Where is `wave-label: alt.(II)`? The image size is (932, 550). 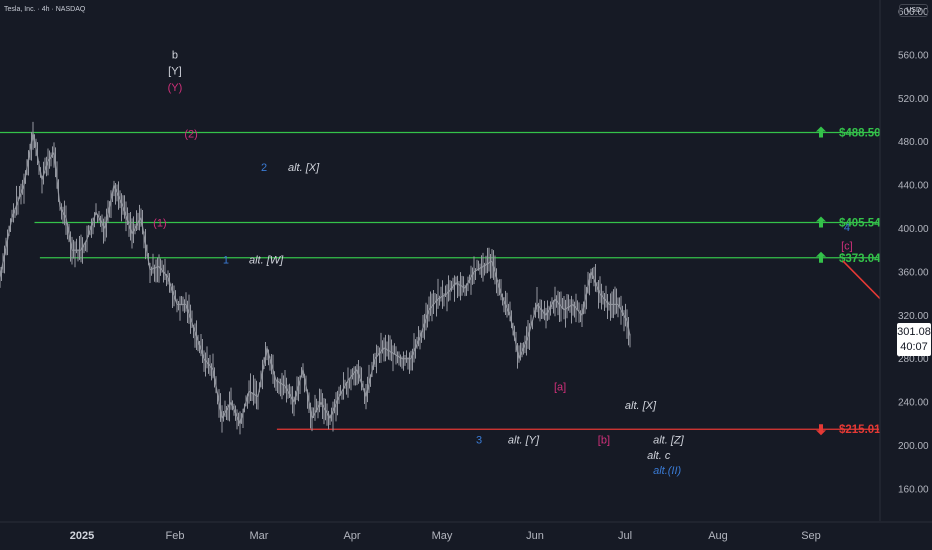 wave-label: alt.(II) is located at coordinates (667, 471).